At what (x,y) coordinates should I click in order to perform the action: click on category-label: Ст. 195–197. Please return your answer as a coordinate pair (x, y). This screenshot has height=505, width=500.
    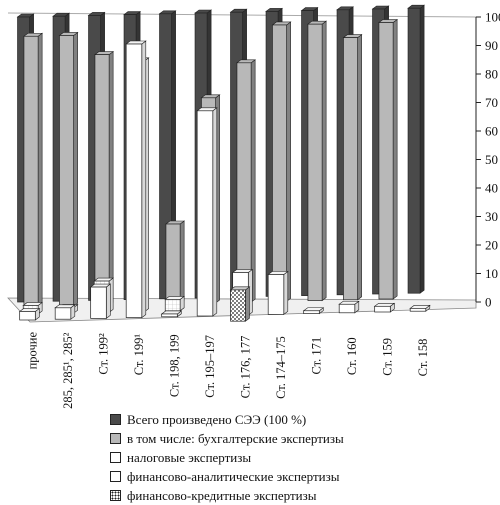
    Looking at the image, I should click on (210, 366).